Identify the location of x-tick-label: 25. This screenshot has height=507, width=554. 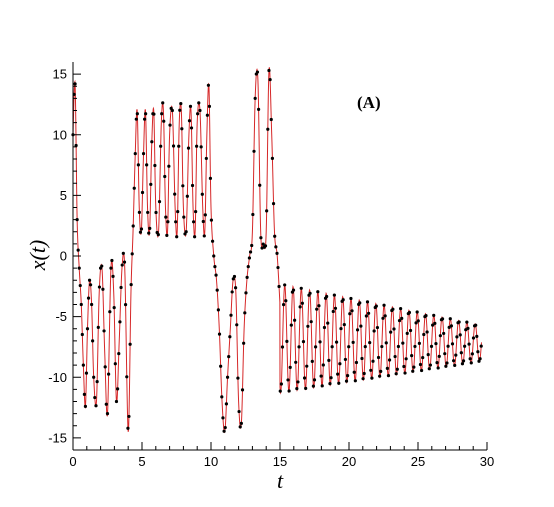
(418, 461).